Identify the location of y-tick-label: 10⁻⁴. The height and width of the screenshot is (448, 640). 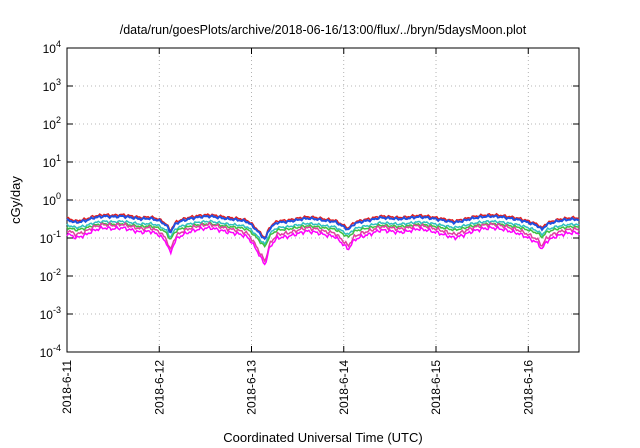
(50, 351).